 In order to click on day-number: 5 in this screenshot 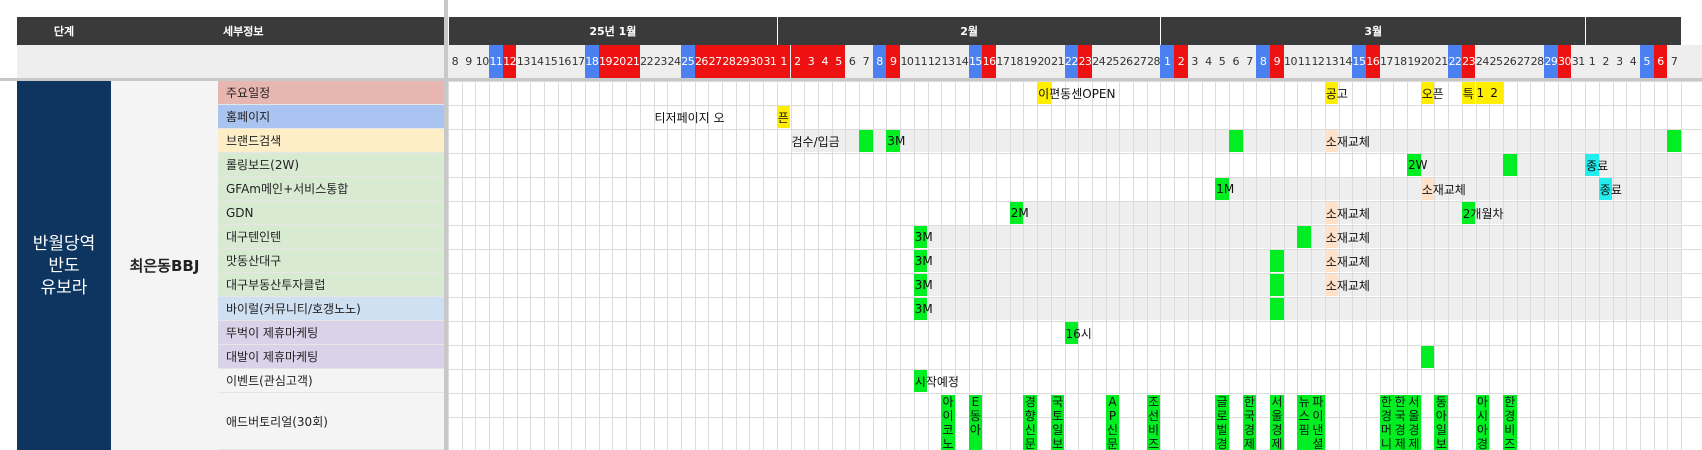, I will do `click(1646, 61)`.